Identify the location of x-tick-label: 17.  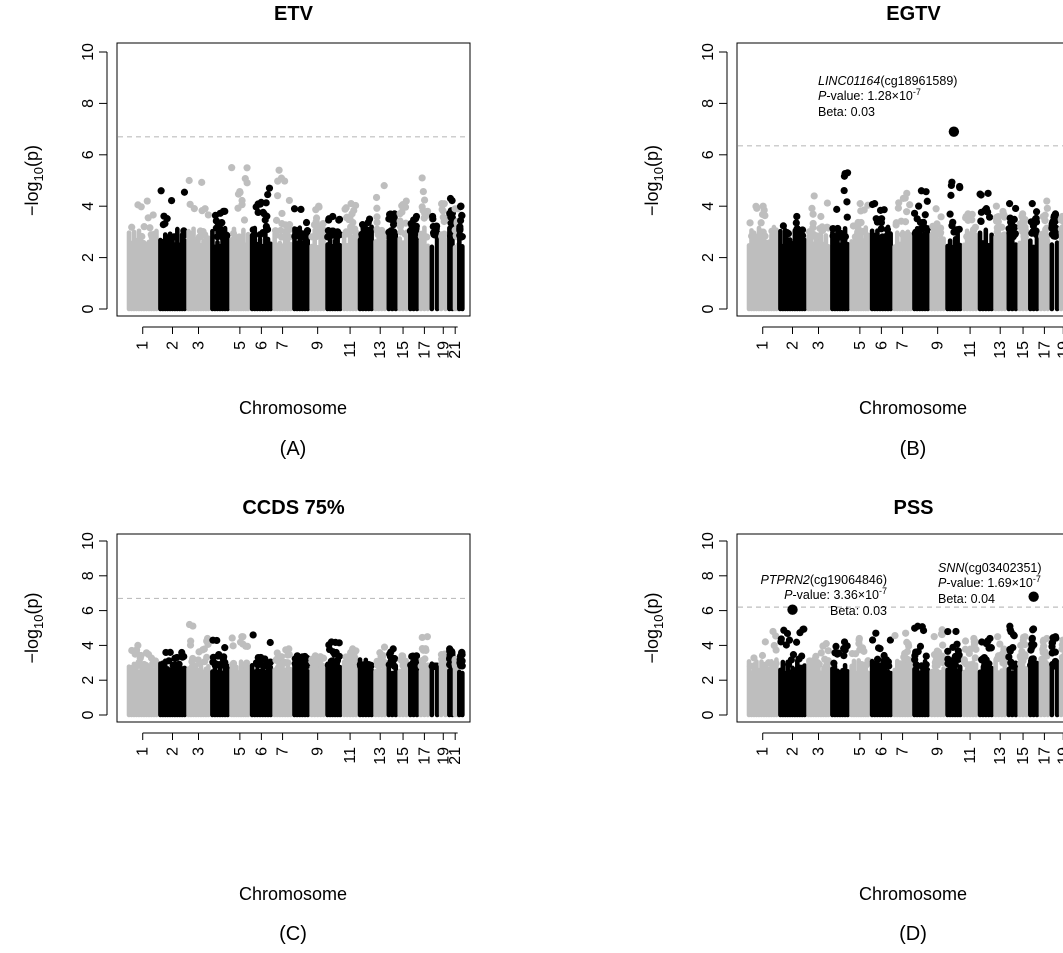
(424, 756).